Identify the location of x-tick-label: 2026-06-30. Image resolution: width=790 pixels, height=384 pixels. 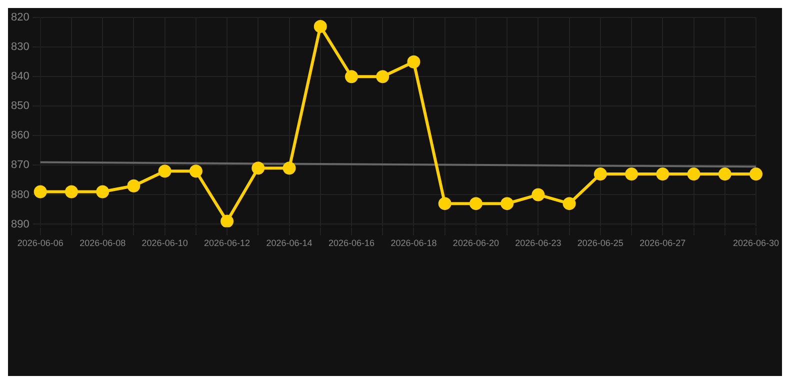
(756, 243).